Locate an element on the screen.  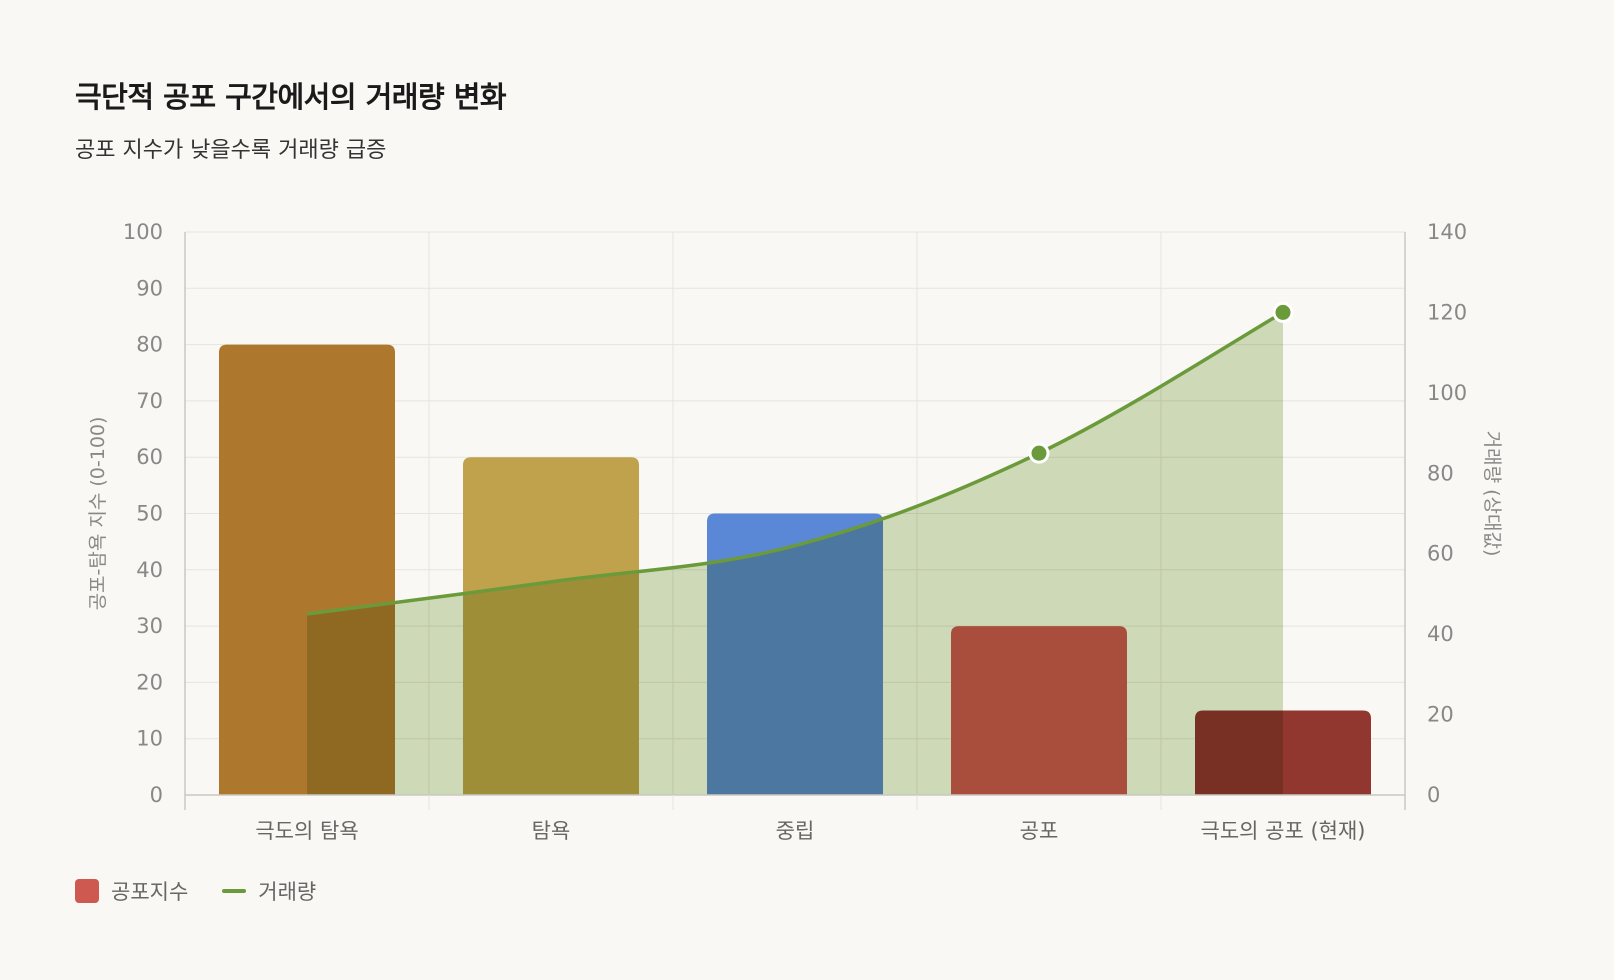
x-tick-label: 중립 is located at coordinates (795, 831).